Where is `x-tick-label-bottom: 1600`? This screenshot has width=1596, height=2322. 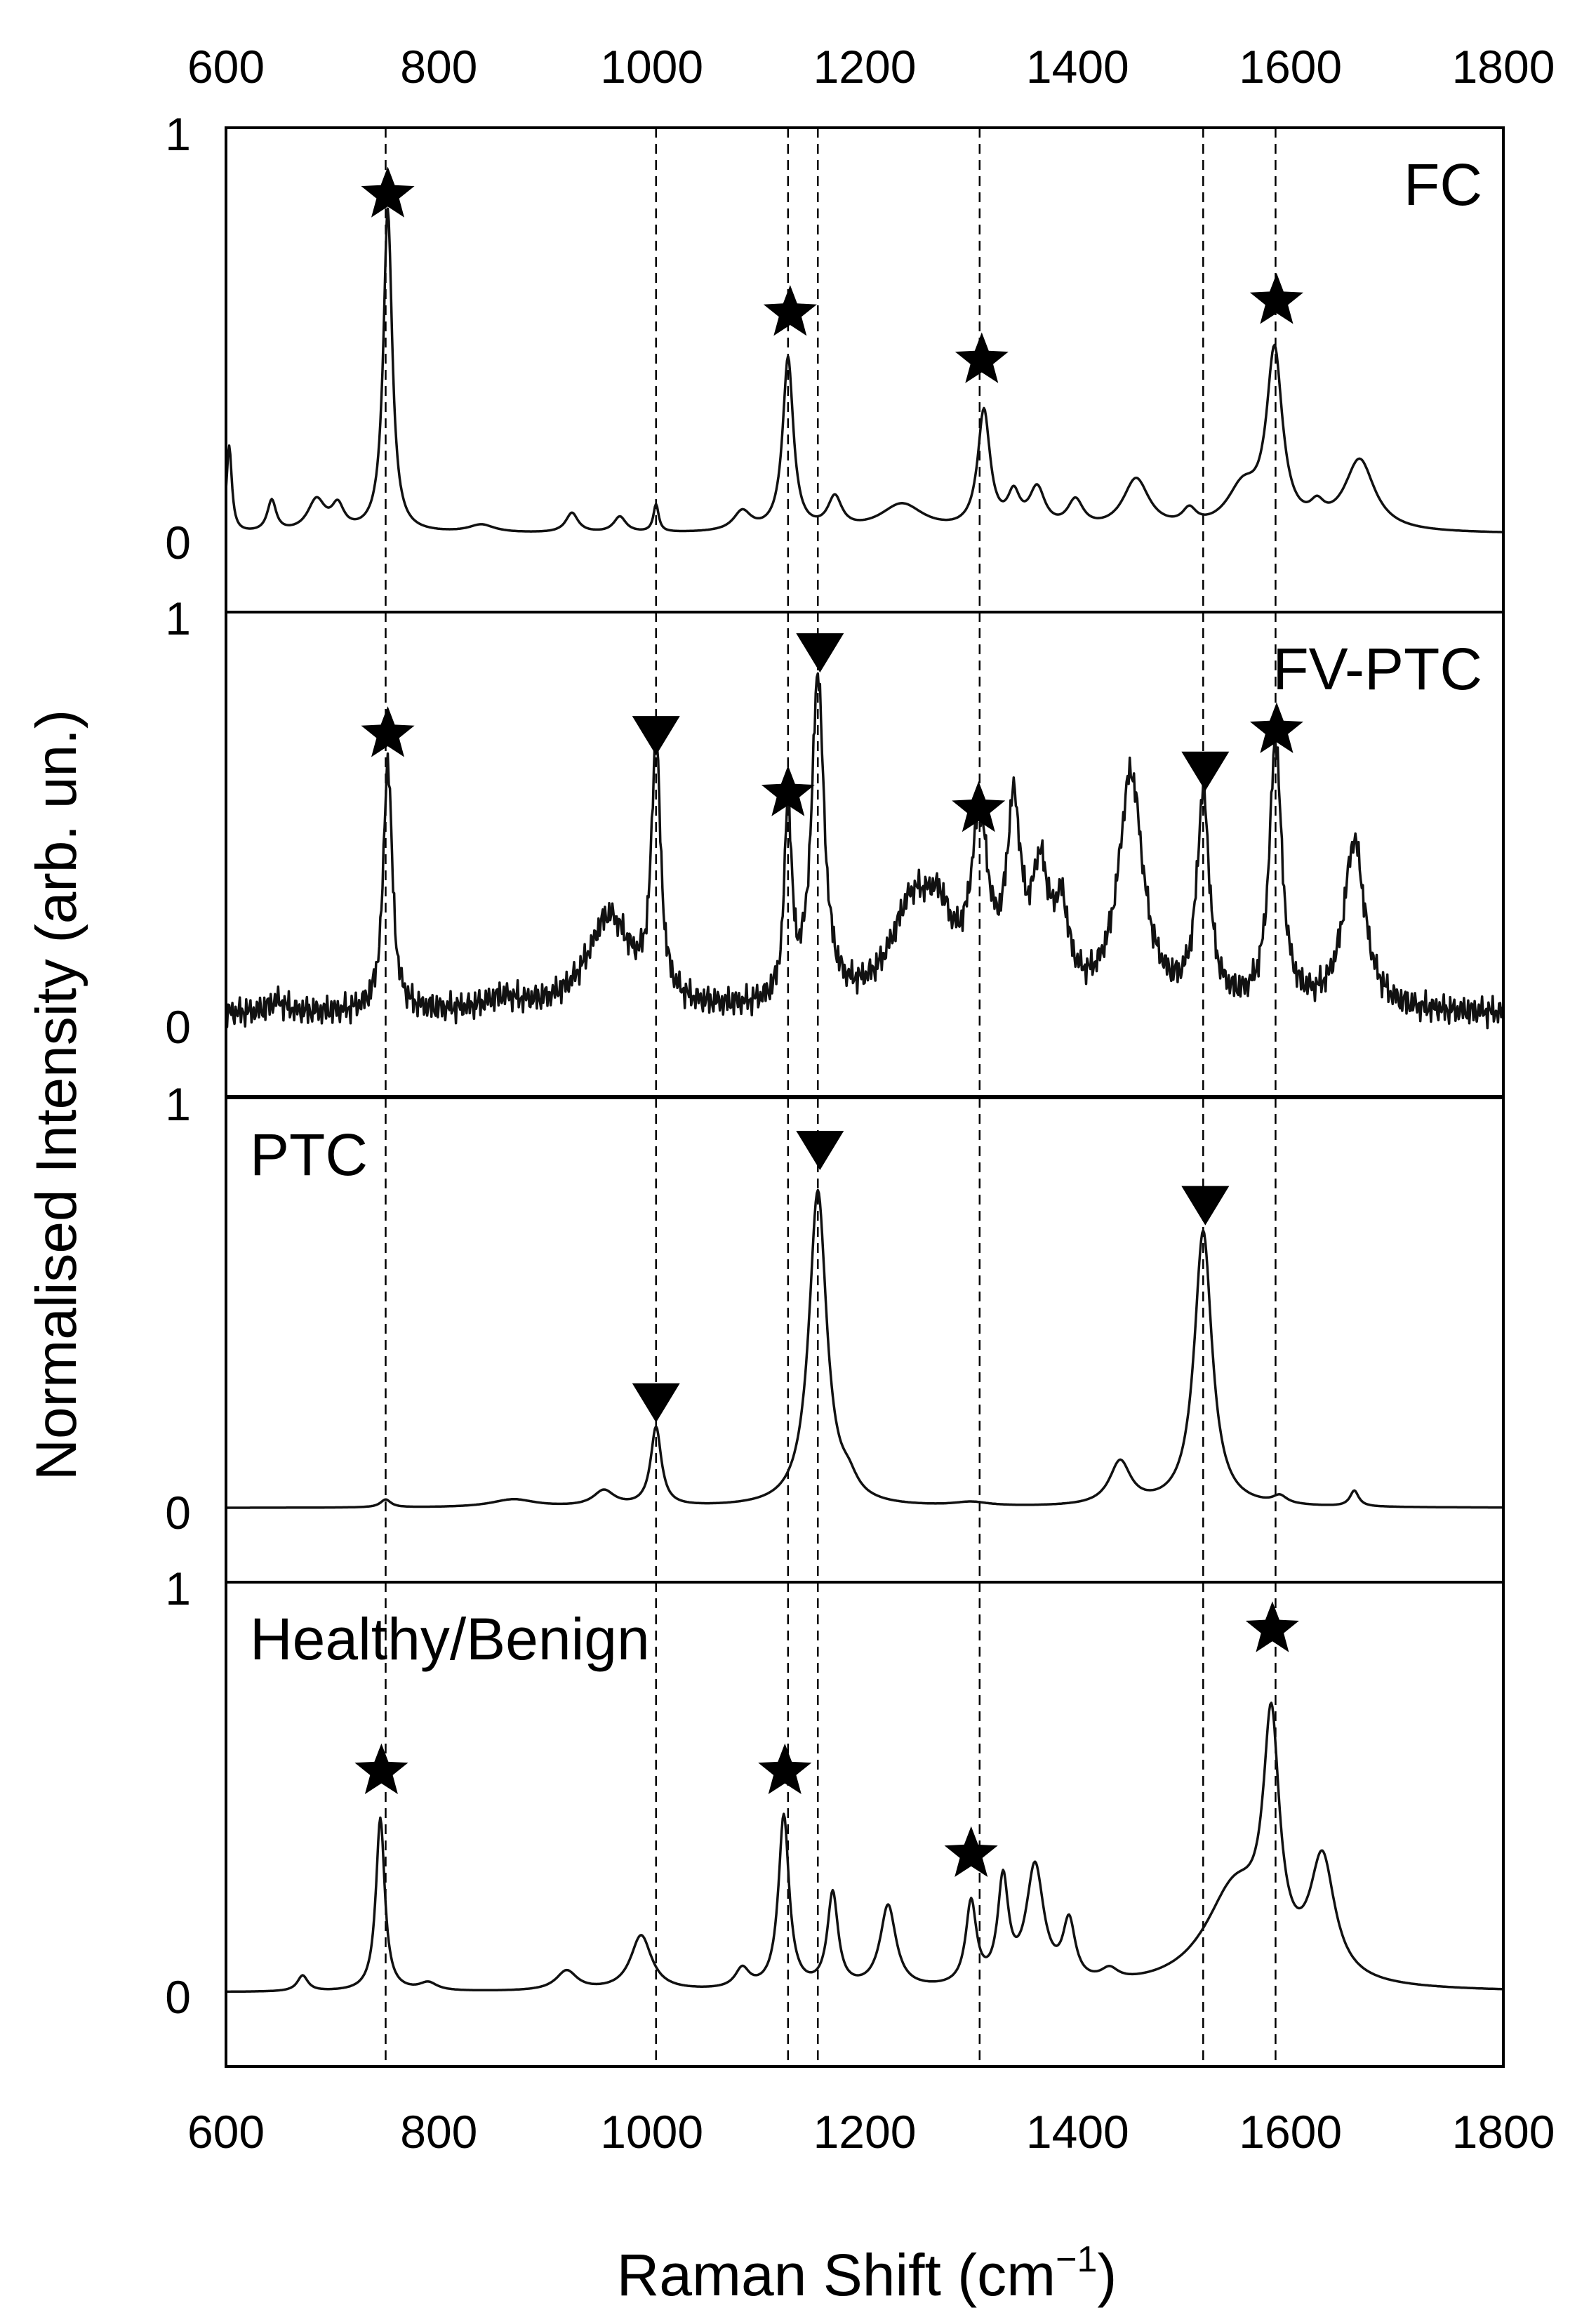
x-tick-label-bottom: 1600 is located at coordinates (1290, 2132).